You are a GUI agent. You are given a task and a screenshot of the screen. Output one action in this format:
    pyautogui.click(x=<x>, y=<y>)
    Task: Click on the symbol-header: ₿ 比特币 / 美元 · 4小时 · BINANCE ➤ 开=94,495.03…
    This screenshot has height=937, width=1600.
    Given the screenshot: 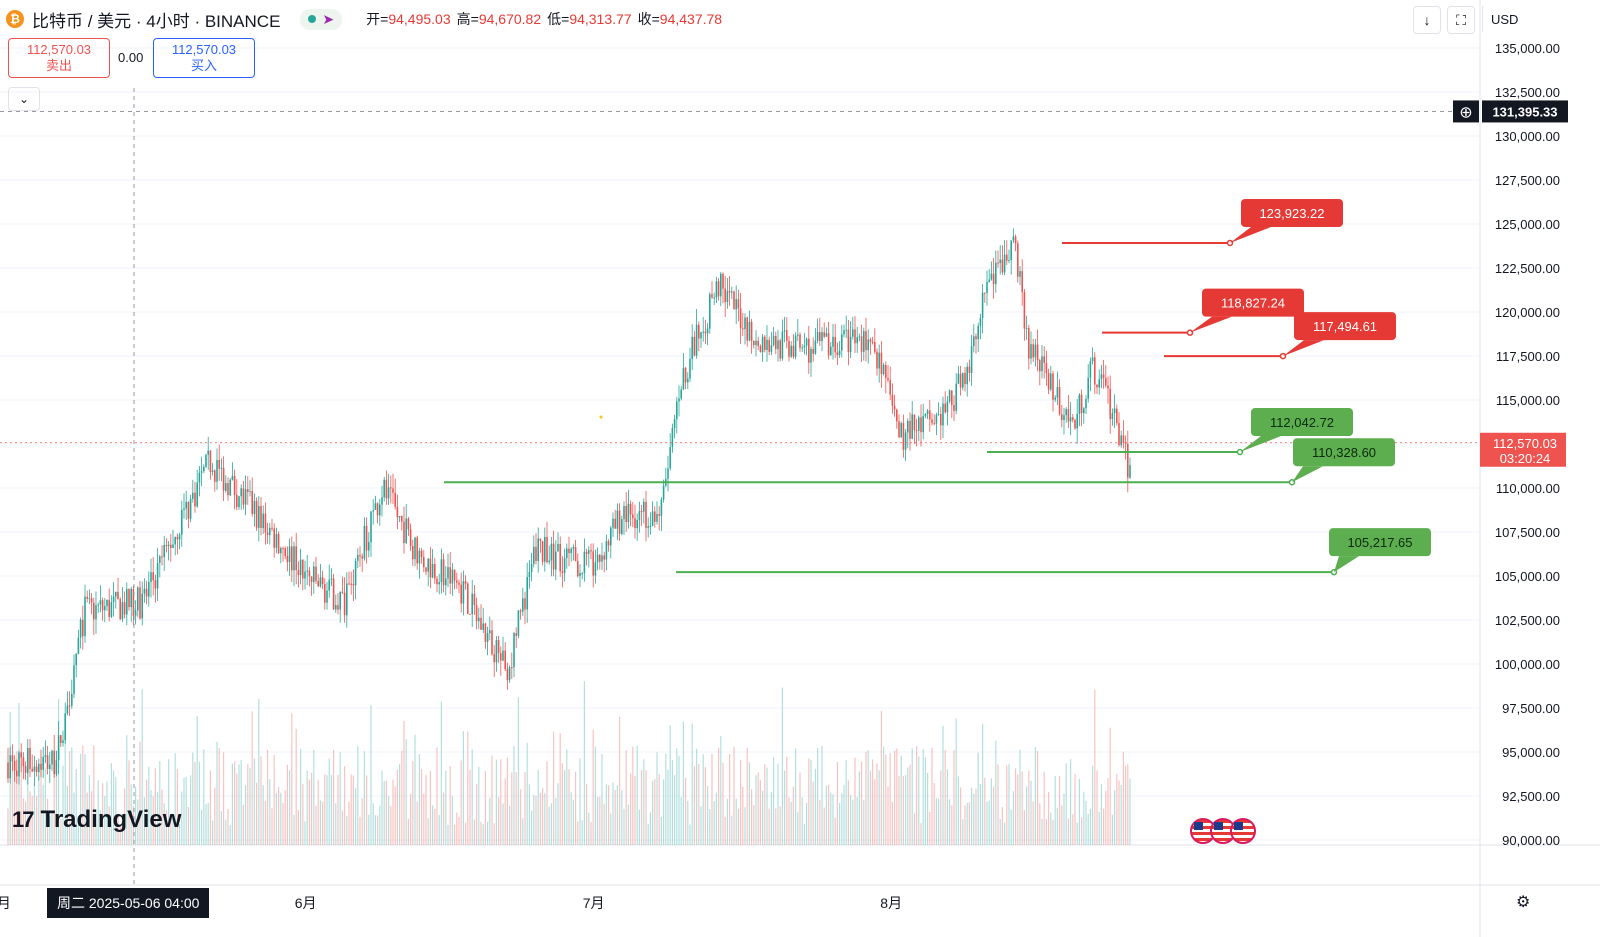 What is the action you would take?
    pyautogui.click(x=364, y=19)
    